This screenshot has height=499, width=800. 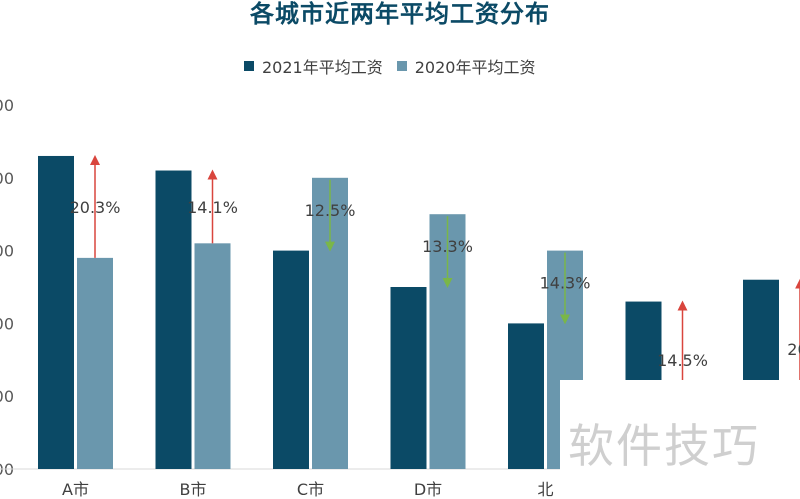 I want to click on legend-item-2020: 2020年平均工资, so click(x=466, y=66).